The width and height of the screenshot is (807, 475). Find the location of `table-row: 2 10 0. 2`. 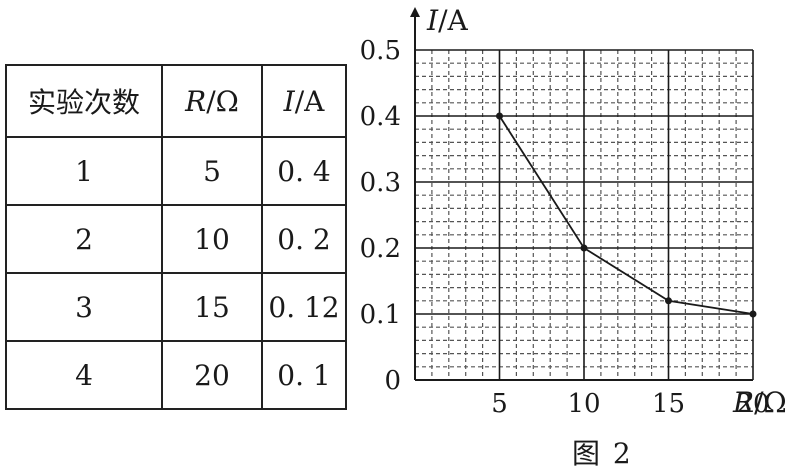

table-row: 2 10 0. 2 is located at coordinates (176, 239).